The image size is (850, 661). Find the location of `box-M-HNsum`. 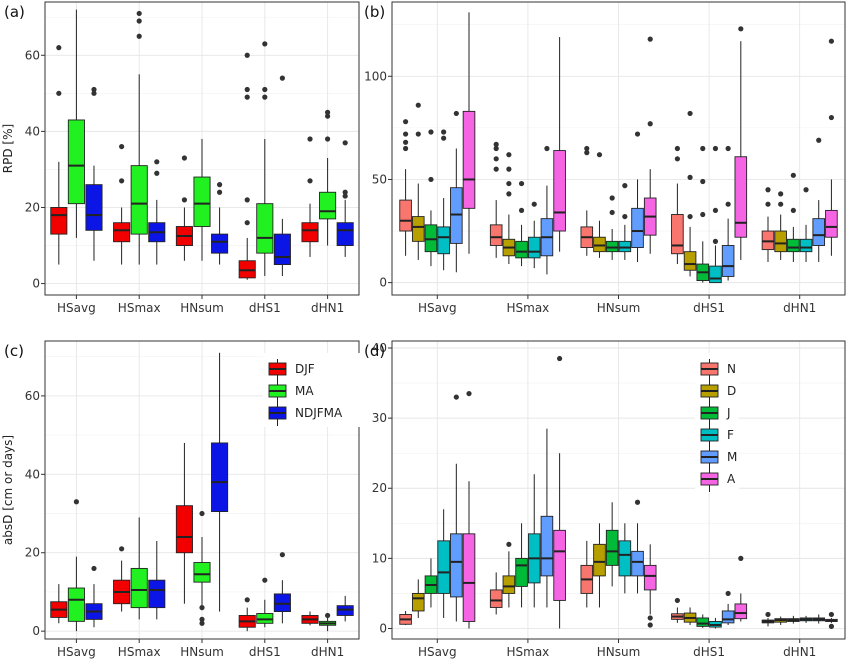

box-M-HNsum is located at coordinates (637, 546).